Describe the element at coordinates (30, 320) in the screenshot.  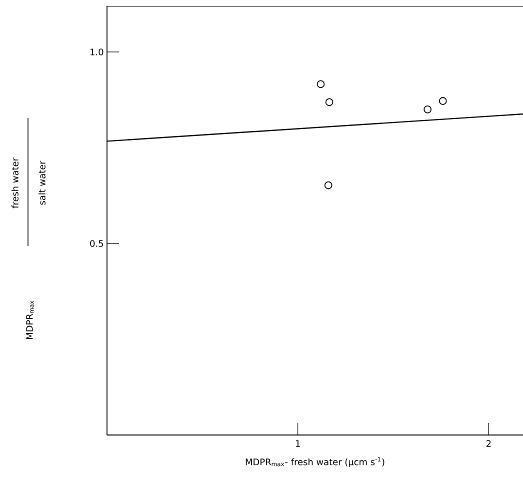
I see `text: MDPR$_{max}$` at that location.